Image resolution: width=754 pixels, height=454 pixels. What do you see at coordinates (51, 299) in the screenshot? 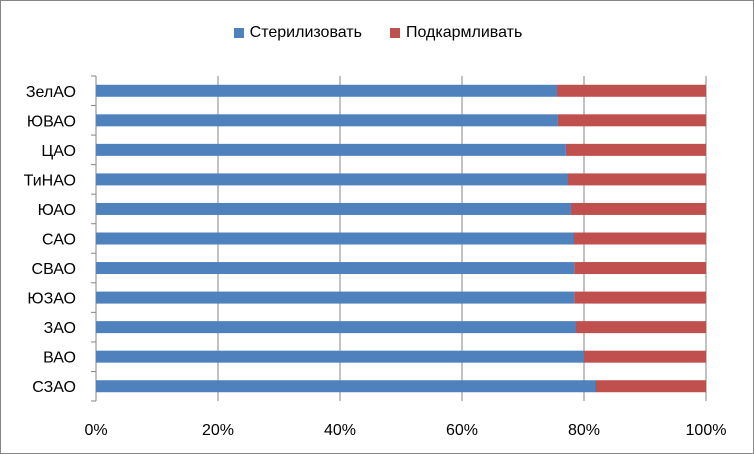
I see `y-tick-label-7: ЮЗАО` at bounding box center [51, 299].